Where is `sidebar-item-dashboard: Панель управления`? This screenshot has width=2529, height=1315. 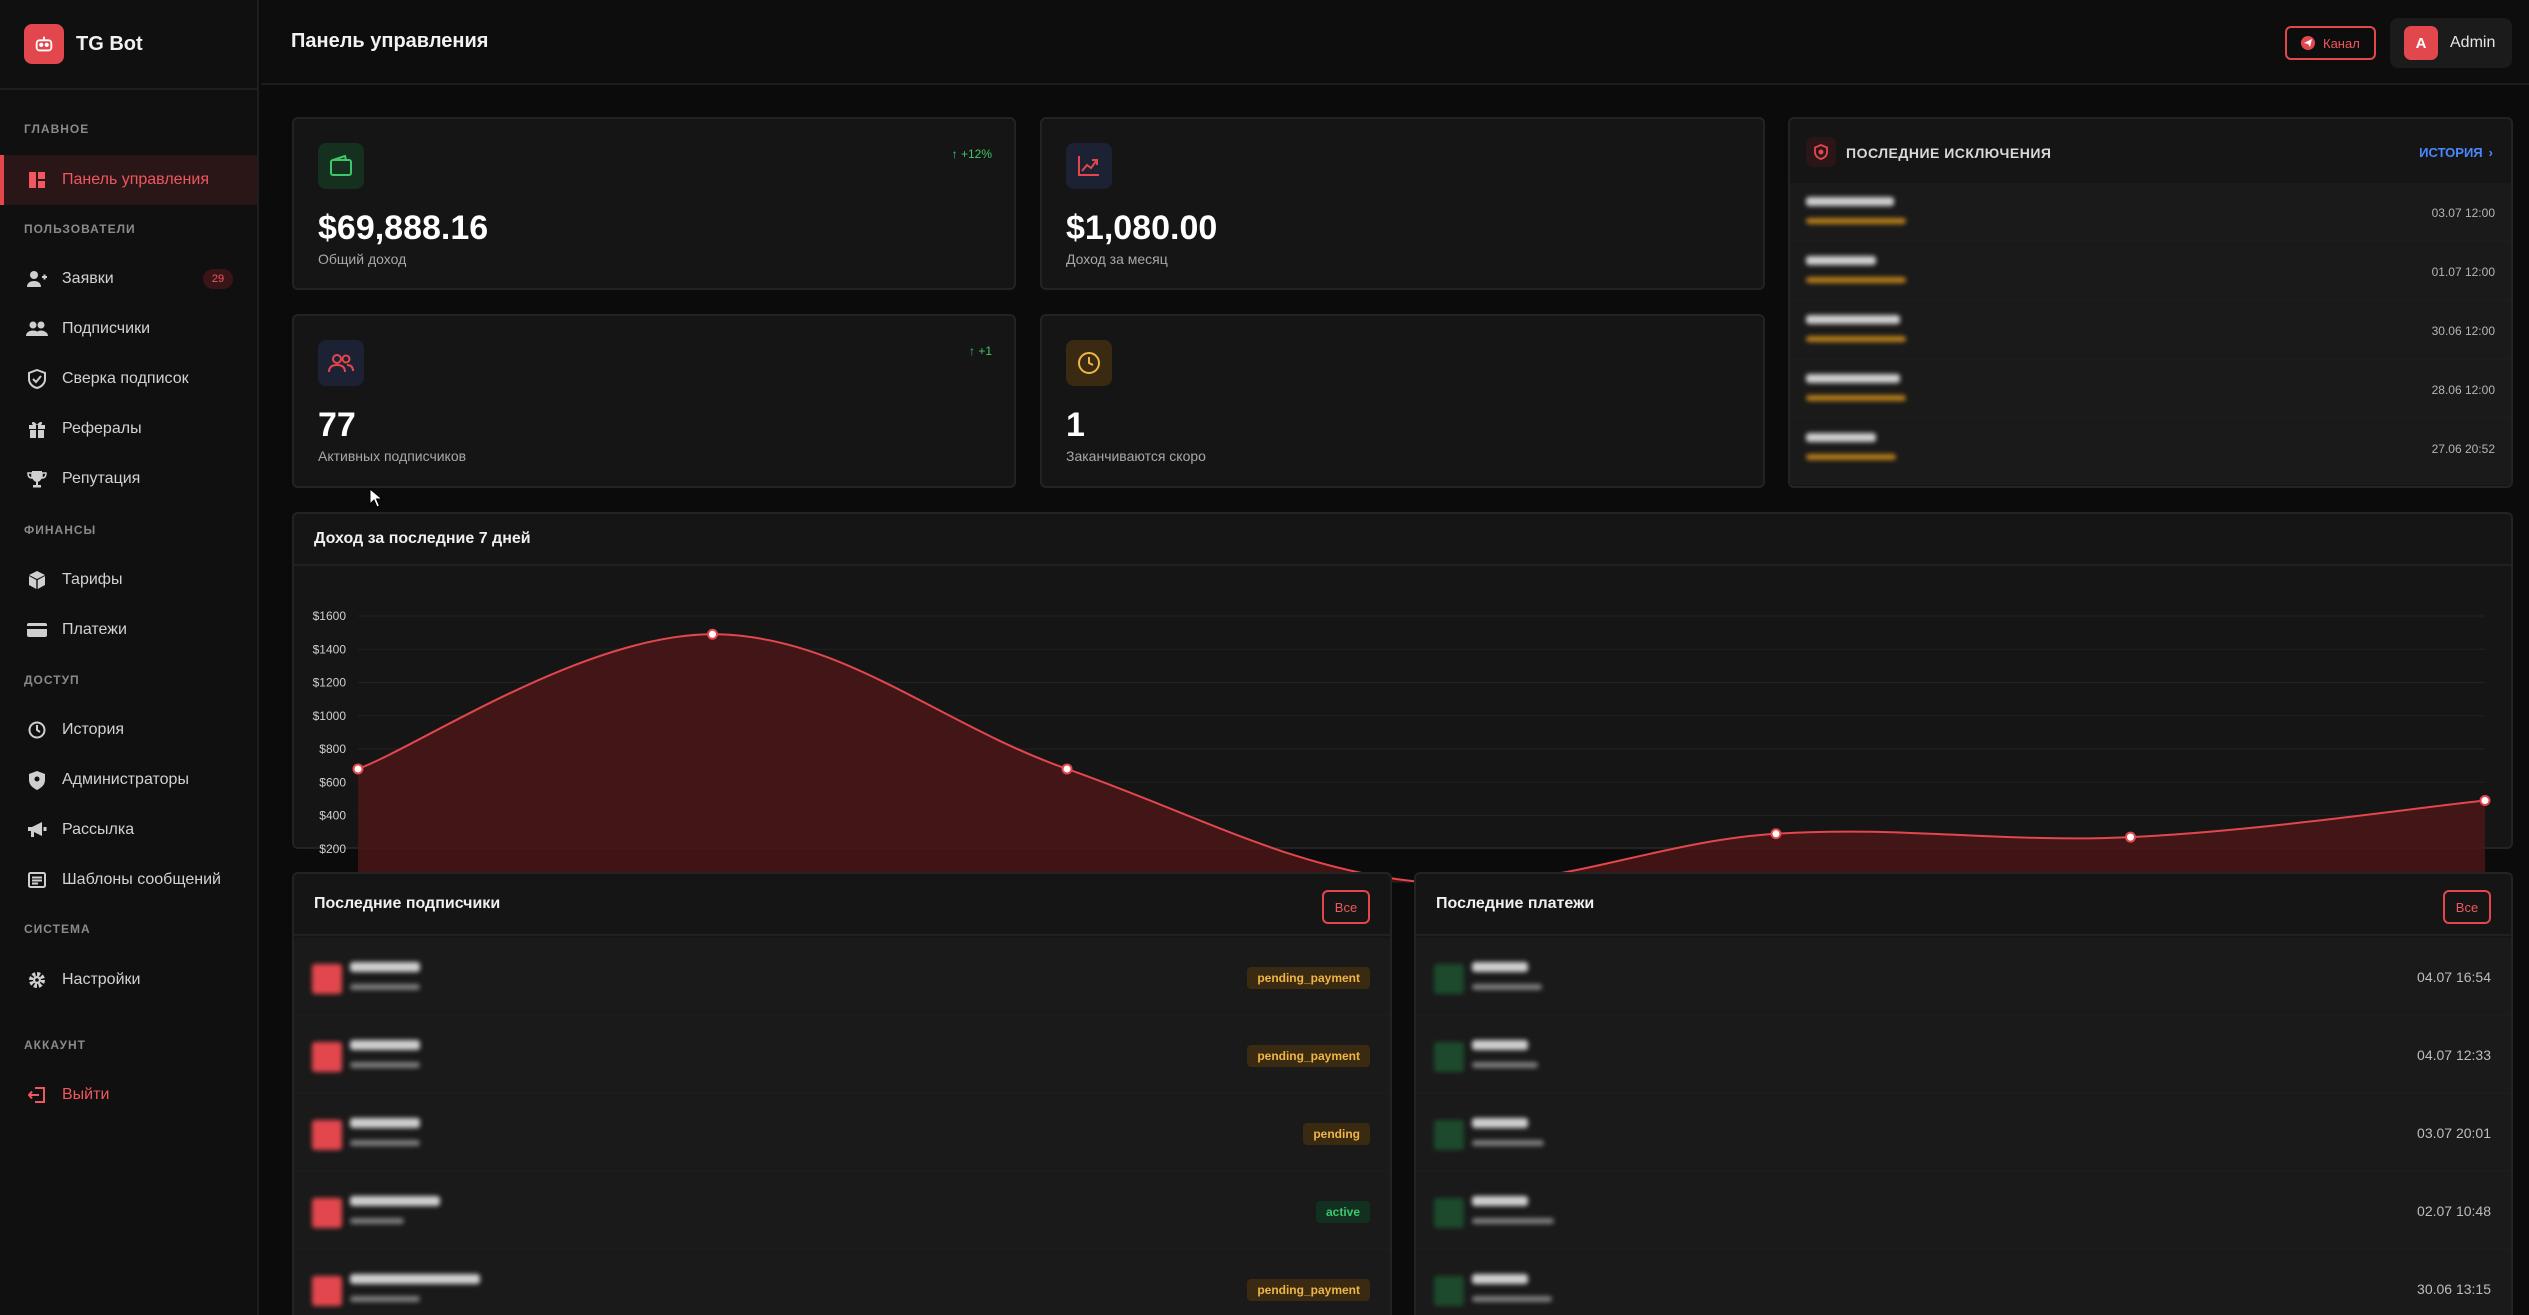
sidebar-item-dashboard: Панель управления is located at coordinates (128, 180).